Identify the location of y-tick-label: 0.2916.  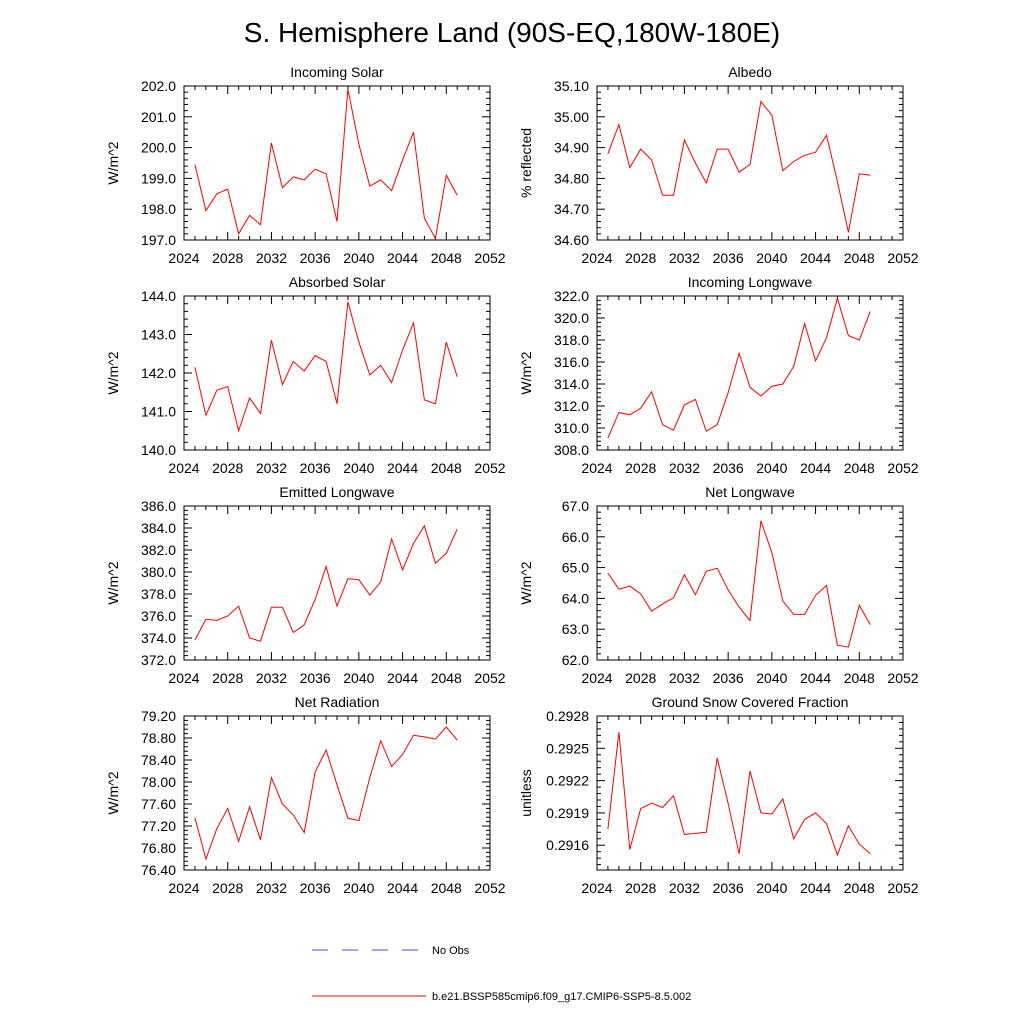
(567, 845).